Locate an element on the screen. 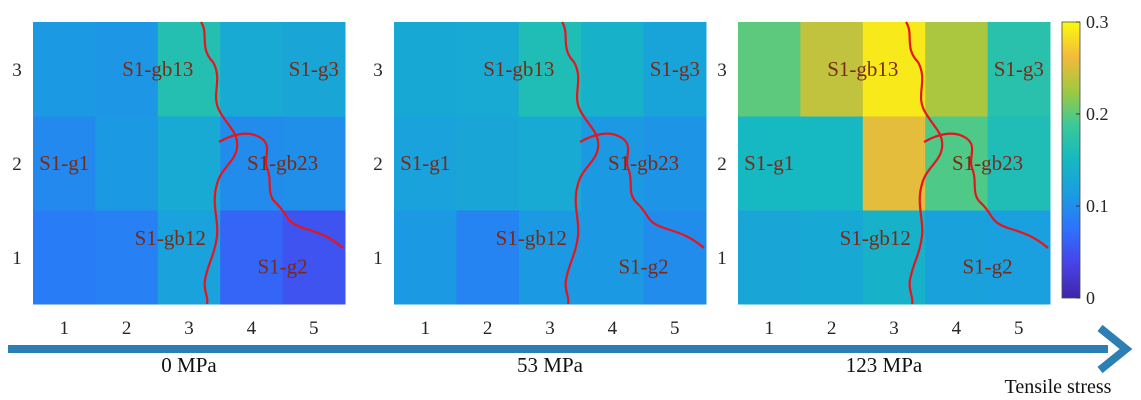 The height and width of the screenshot is (400, 1141). arrow-label: Tensile stress is located at coordinates (1058, 387).